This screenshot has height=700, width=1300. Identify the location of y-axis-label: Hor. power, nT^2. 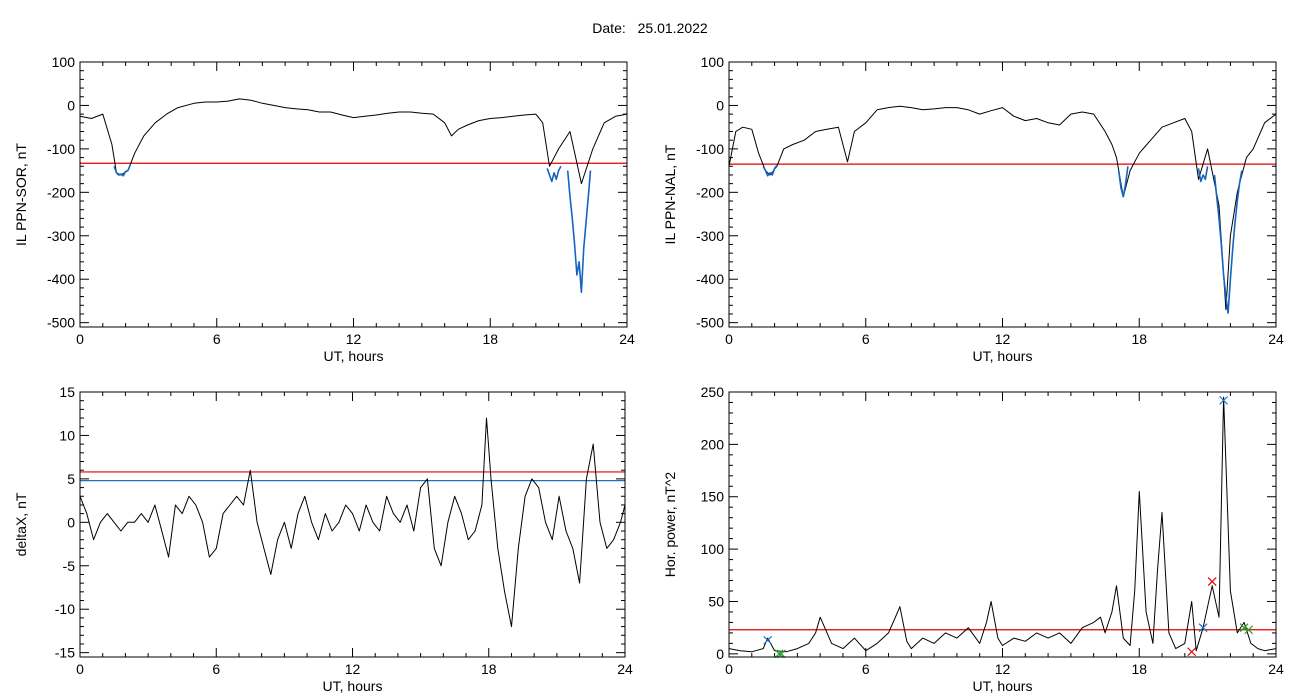
(670, 525).